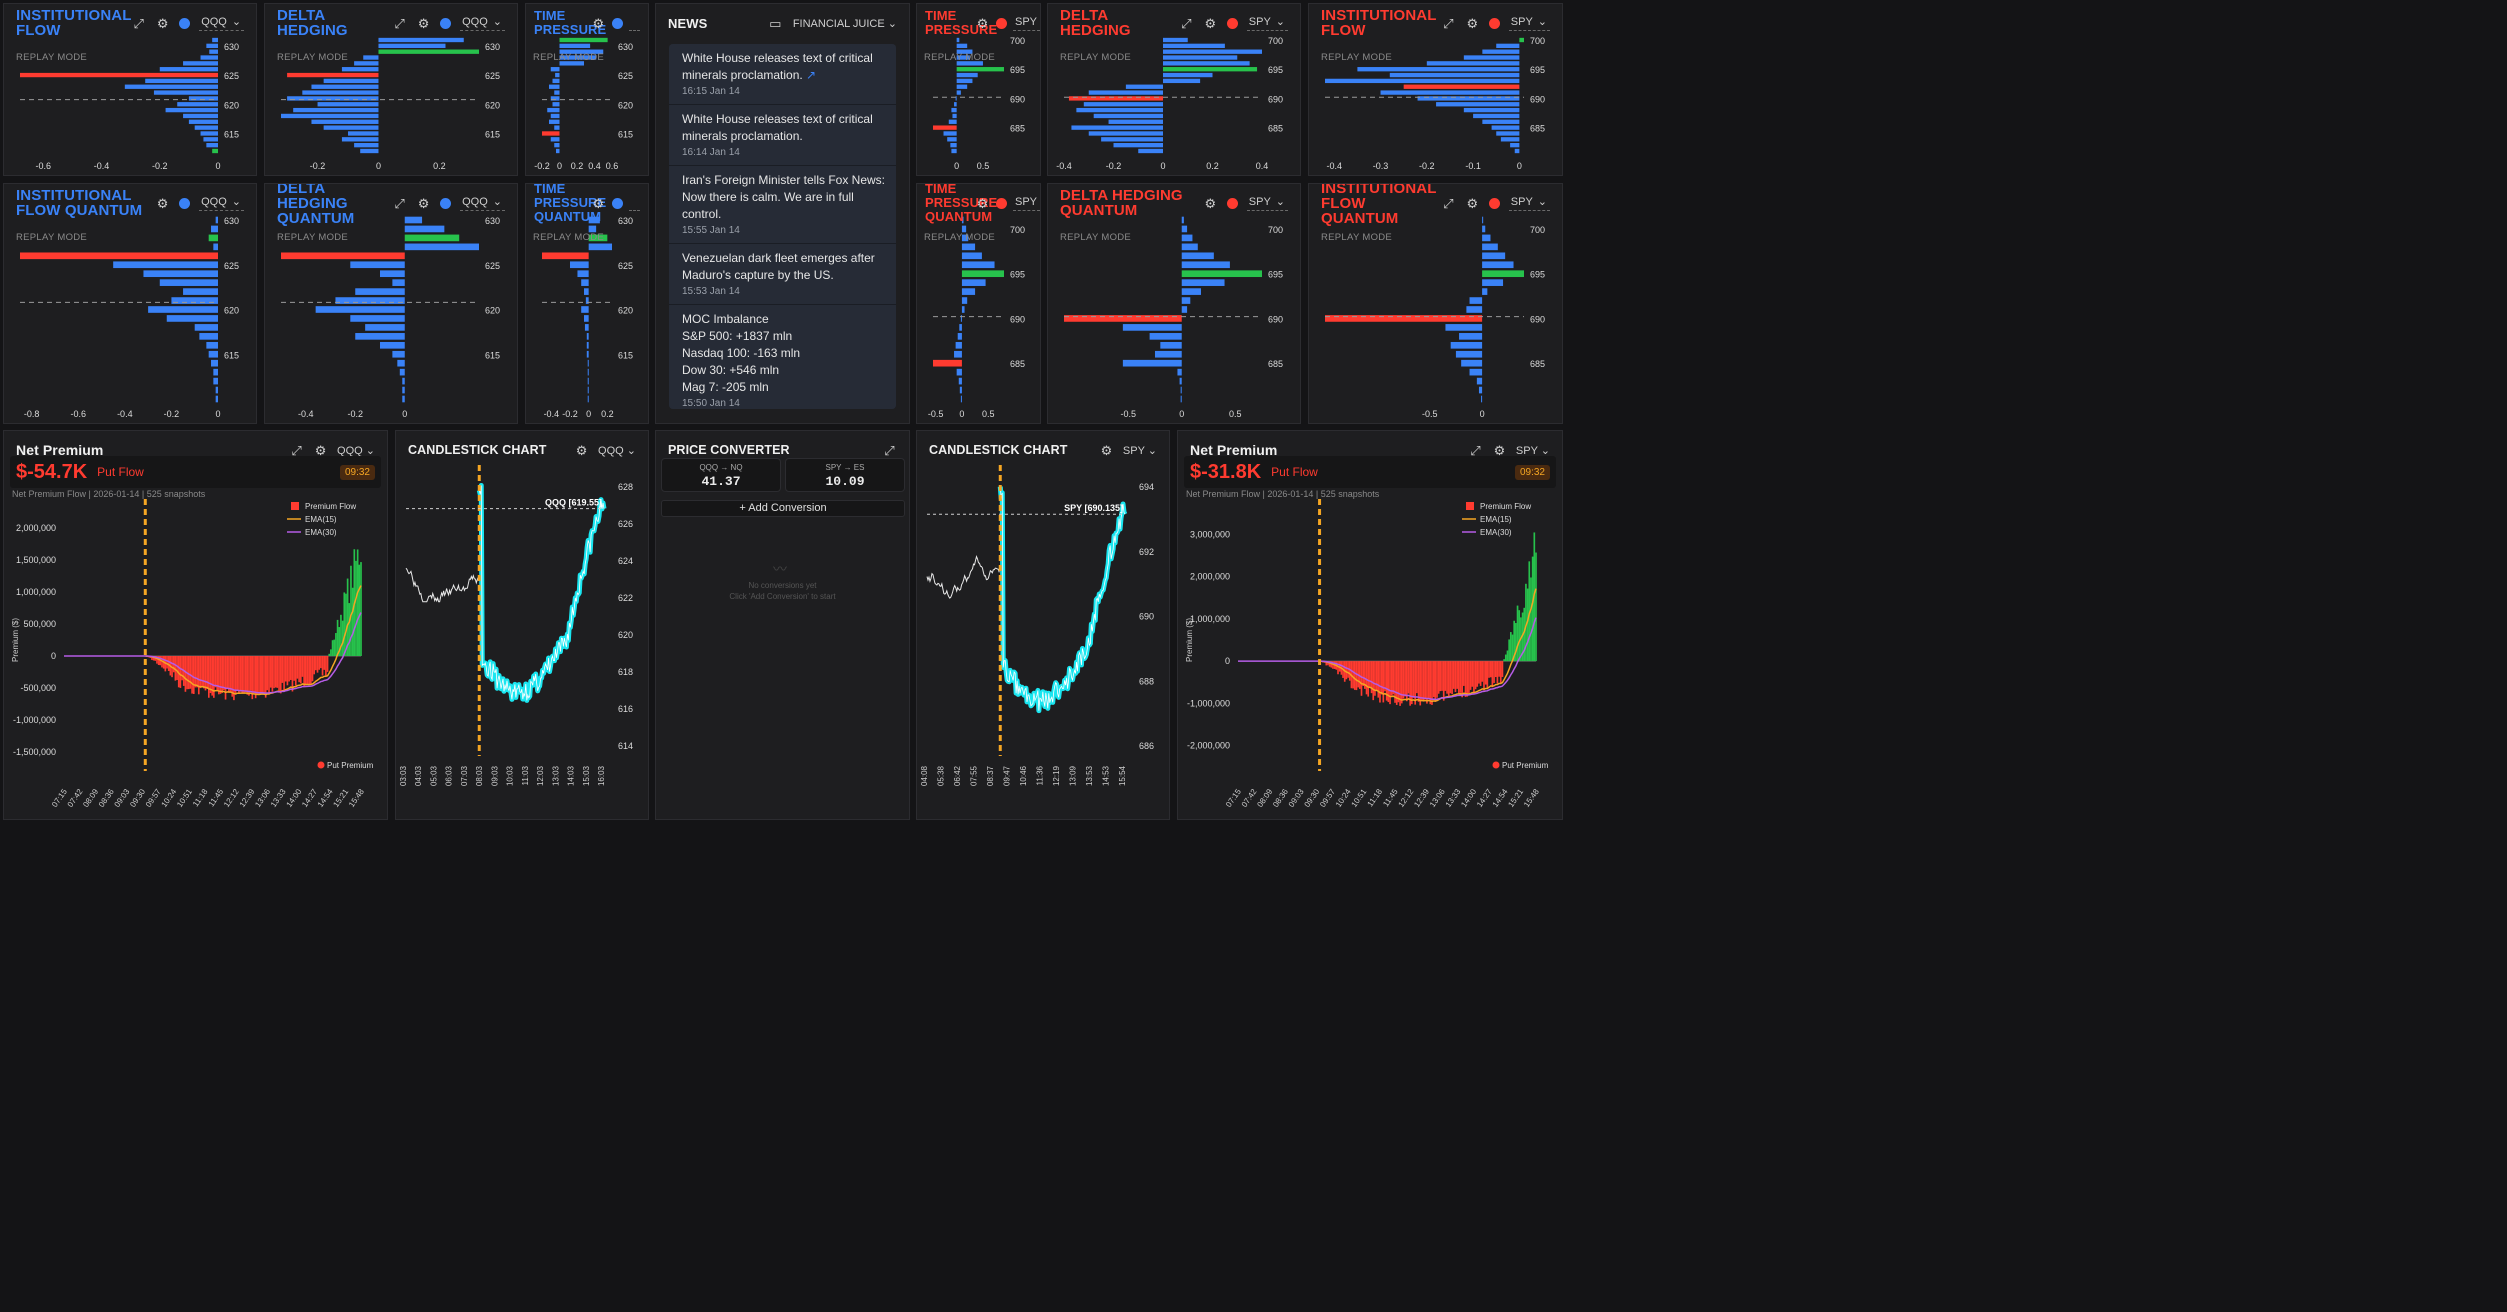 This screenshot has width=2507, height=1312. What do you see at coordinates (1017, 230) in the screenshot?
I see `y-tick-label: 700` at bounding box center [1017, 230].